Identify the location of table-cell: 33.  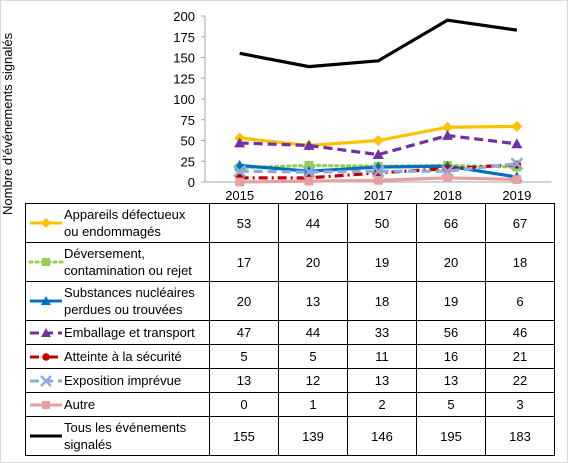
(382, 332).